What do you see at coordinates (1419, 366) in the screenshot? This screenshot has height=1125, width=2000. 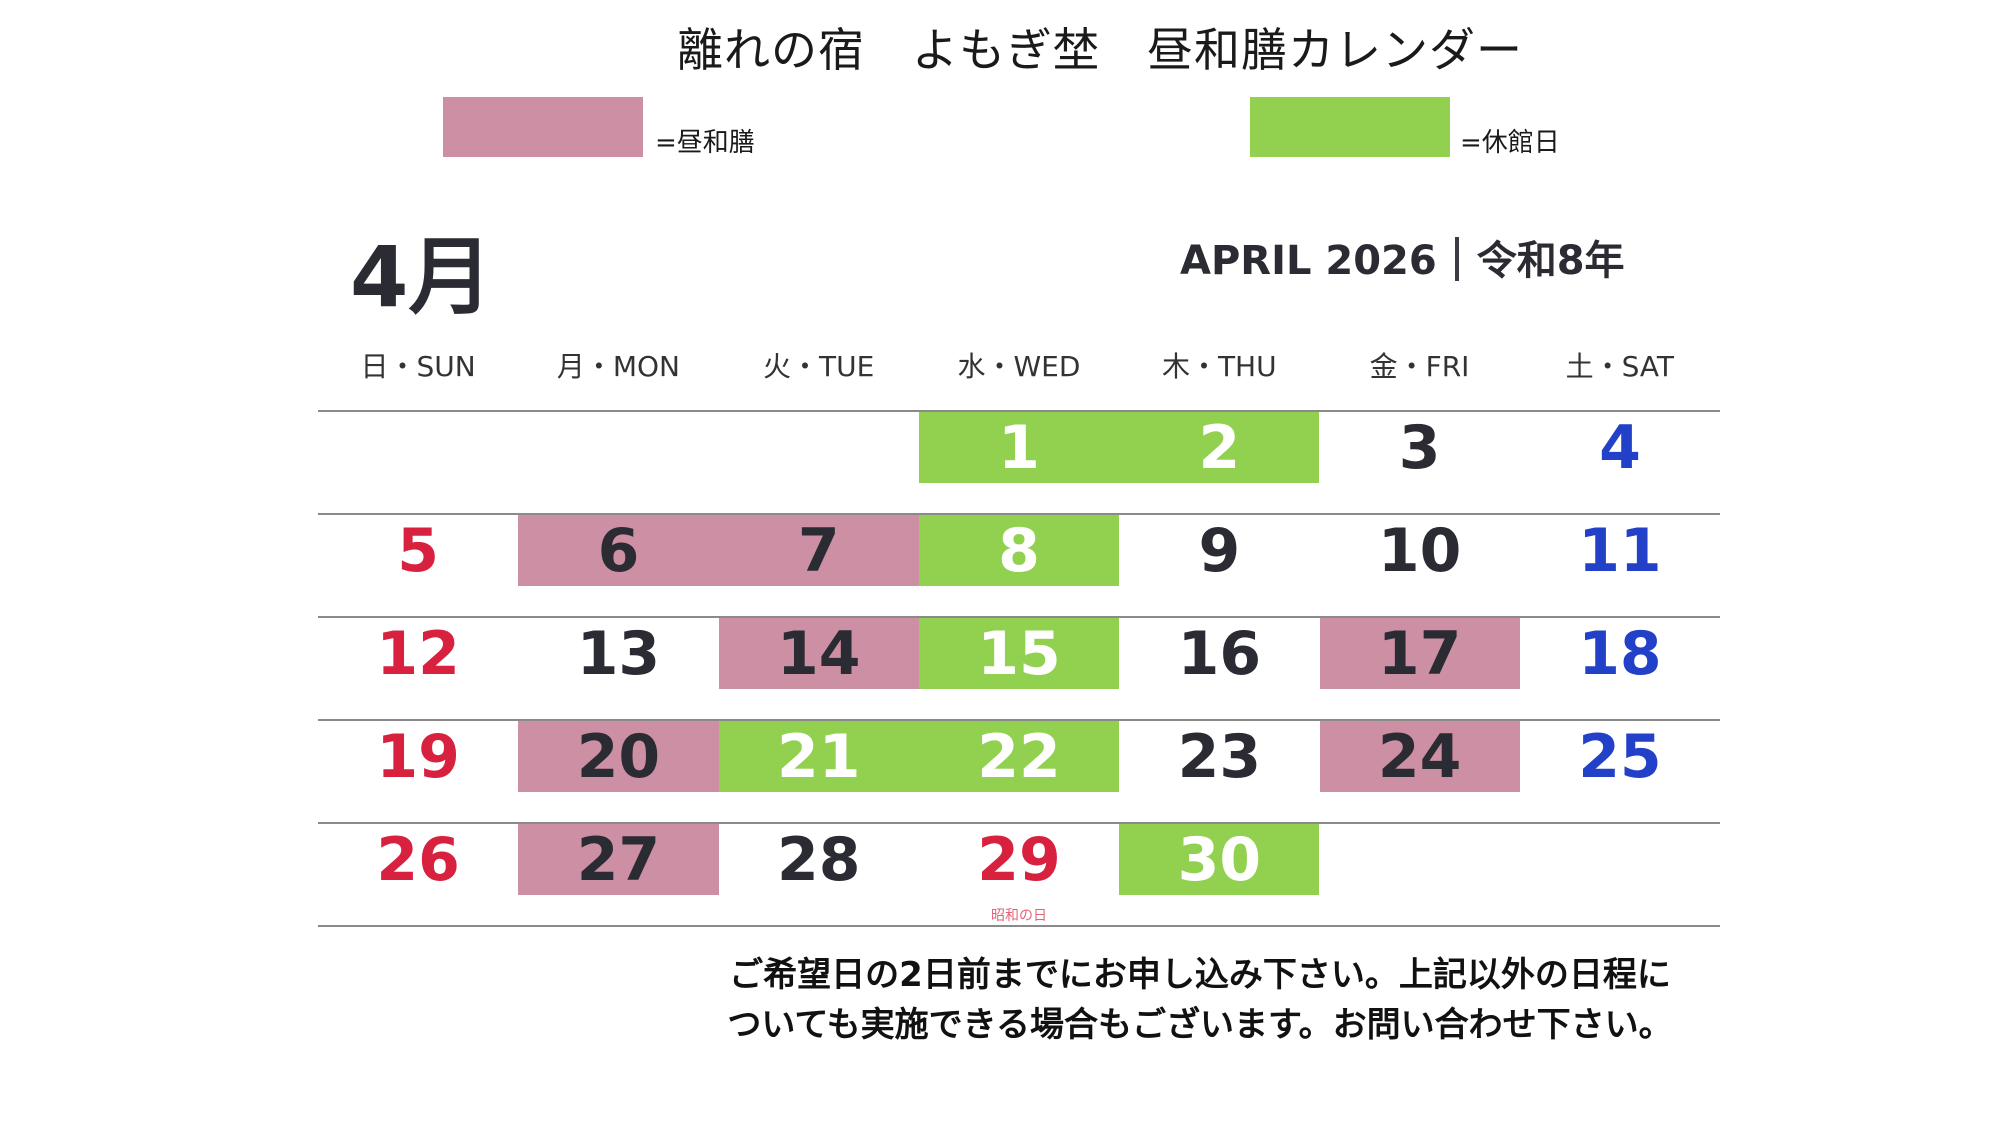 I see `weekday-fri: 金・FRI` at bounding box center [1419, 366].